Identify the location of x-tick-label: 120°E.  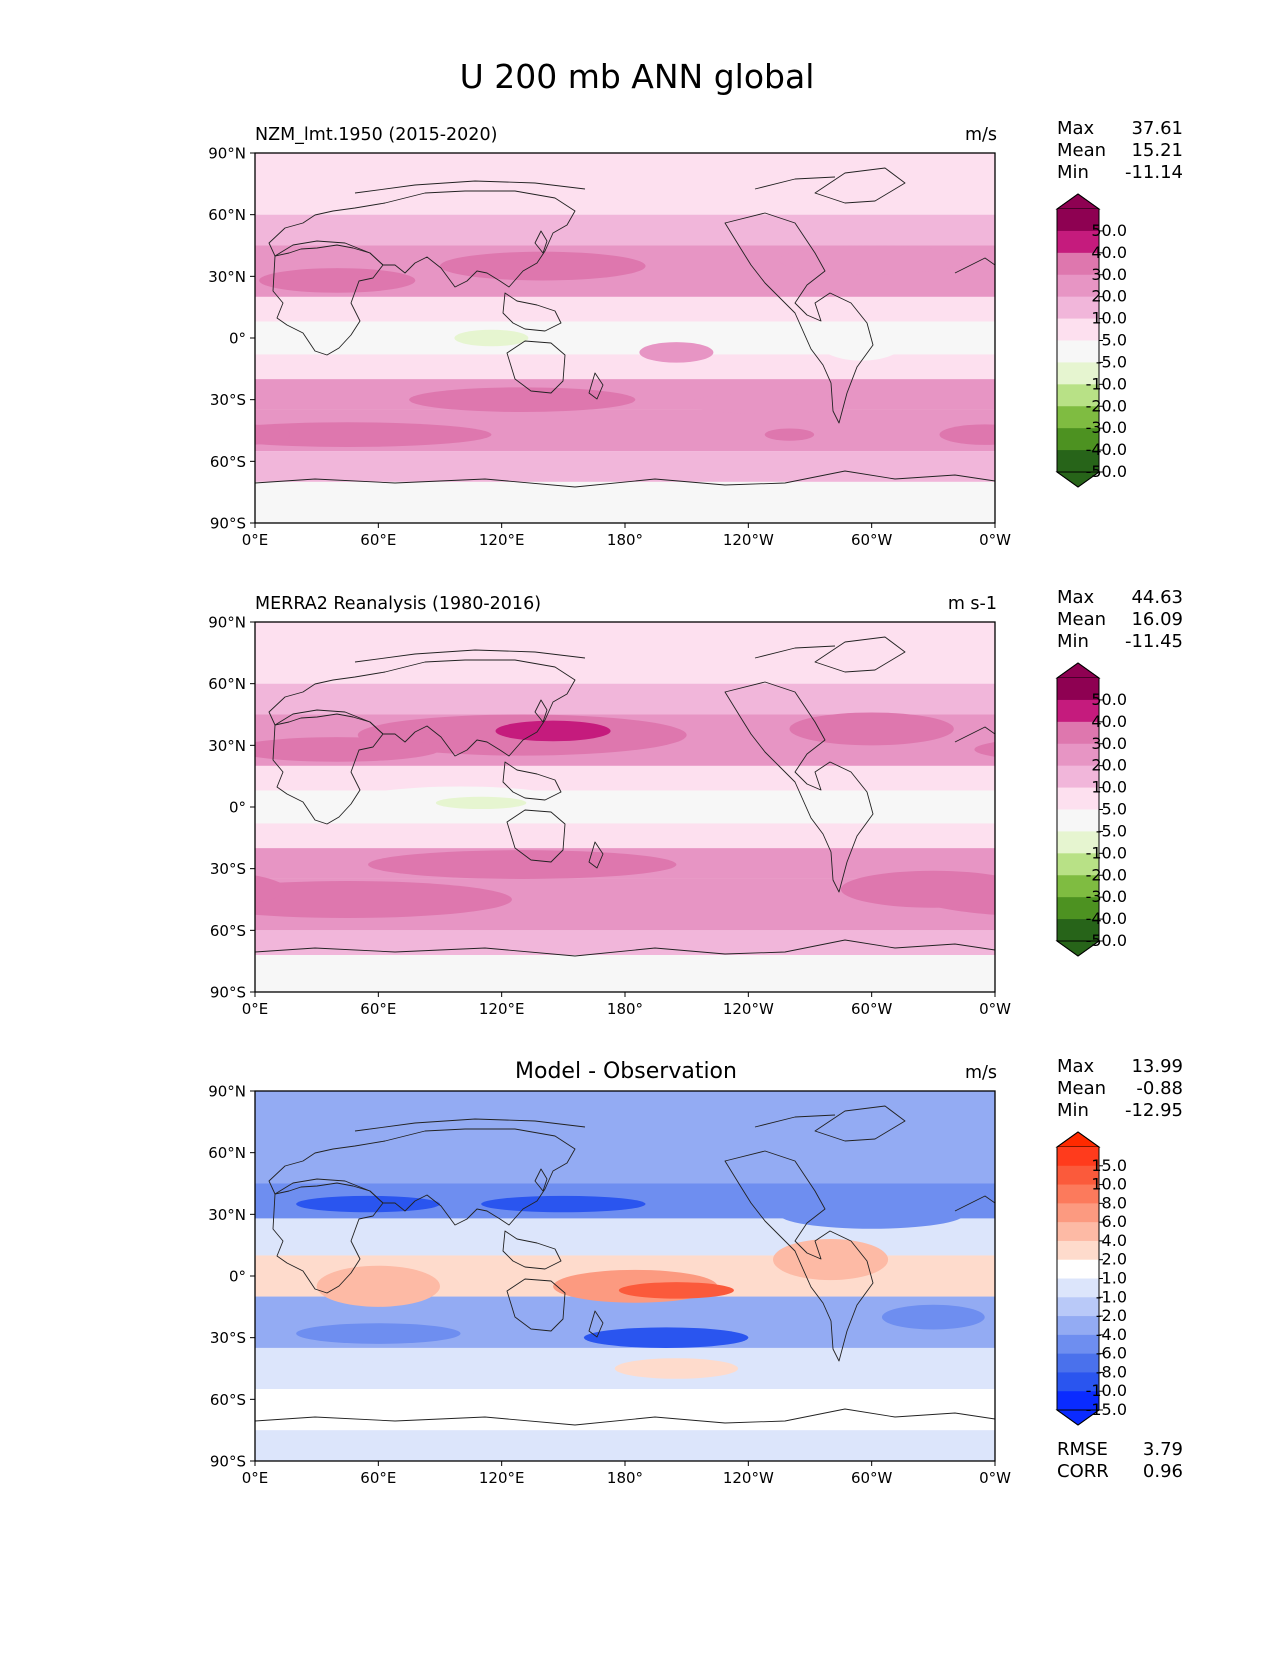
(502, 1009).